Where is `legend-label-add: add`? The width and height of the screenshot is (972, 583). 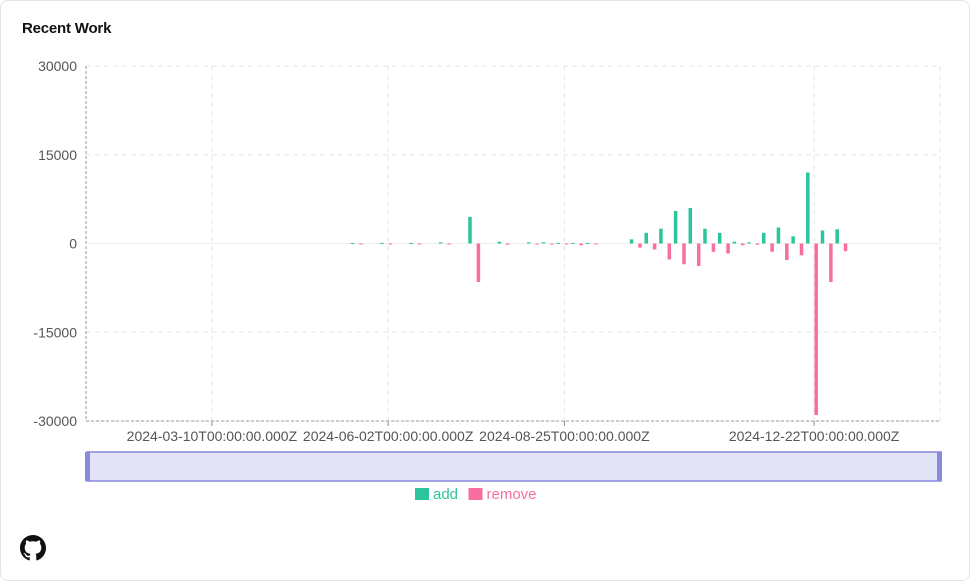
legend-label-add: add is located at coordinates (445, 494).